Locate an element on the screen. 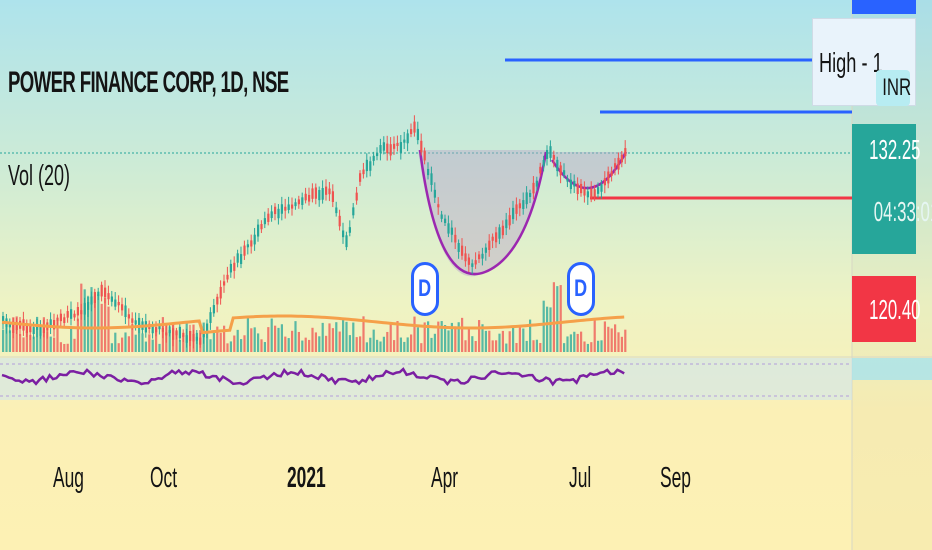 The height and width of the screenshot is (550, 932). currency-badge: INR is located at coordinates (893, 88).